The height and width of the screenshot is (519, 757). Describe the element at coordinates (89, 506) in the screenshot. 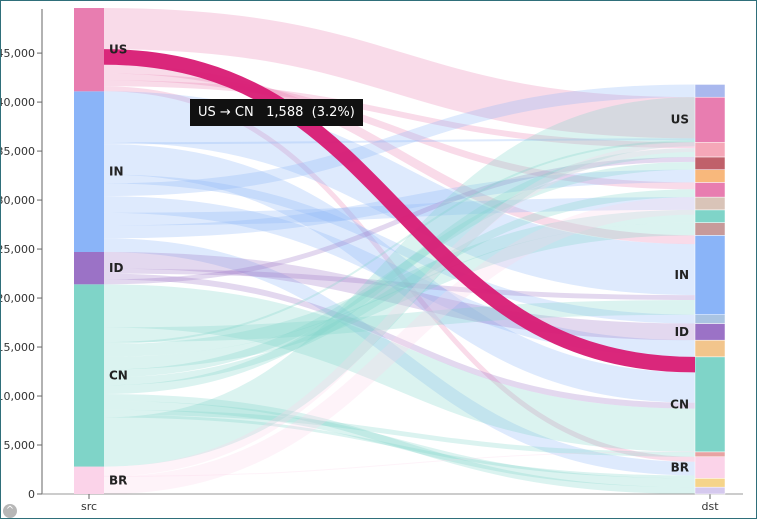

I see `src-column-label: src` at that location.